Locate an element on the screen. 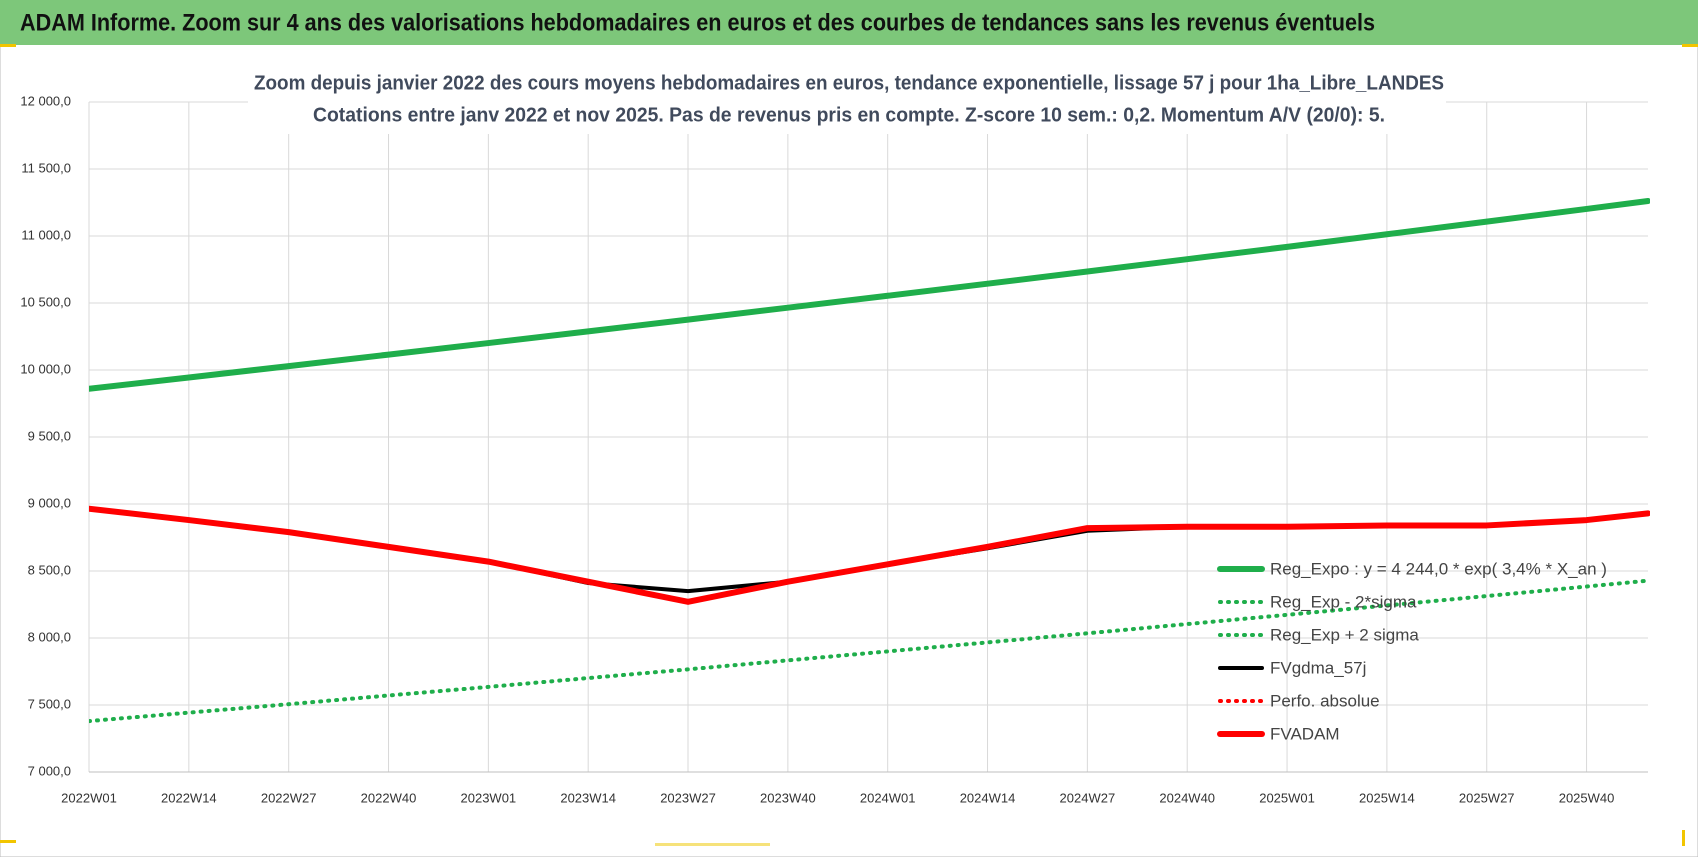 This screenshot has width=1698, height=857. y-tick-label: 9 500,0 is located at coordinates (49, 435).